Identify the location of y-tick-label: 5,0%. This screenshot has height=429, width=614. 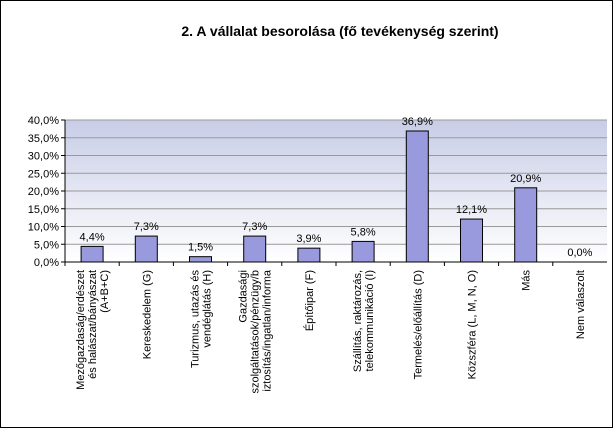
(46, 245).